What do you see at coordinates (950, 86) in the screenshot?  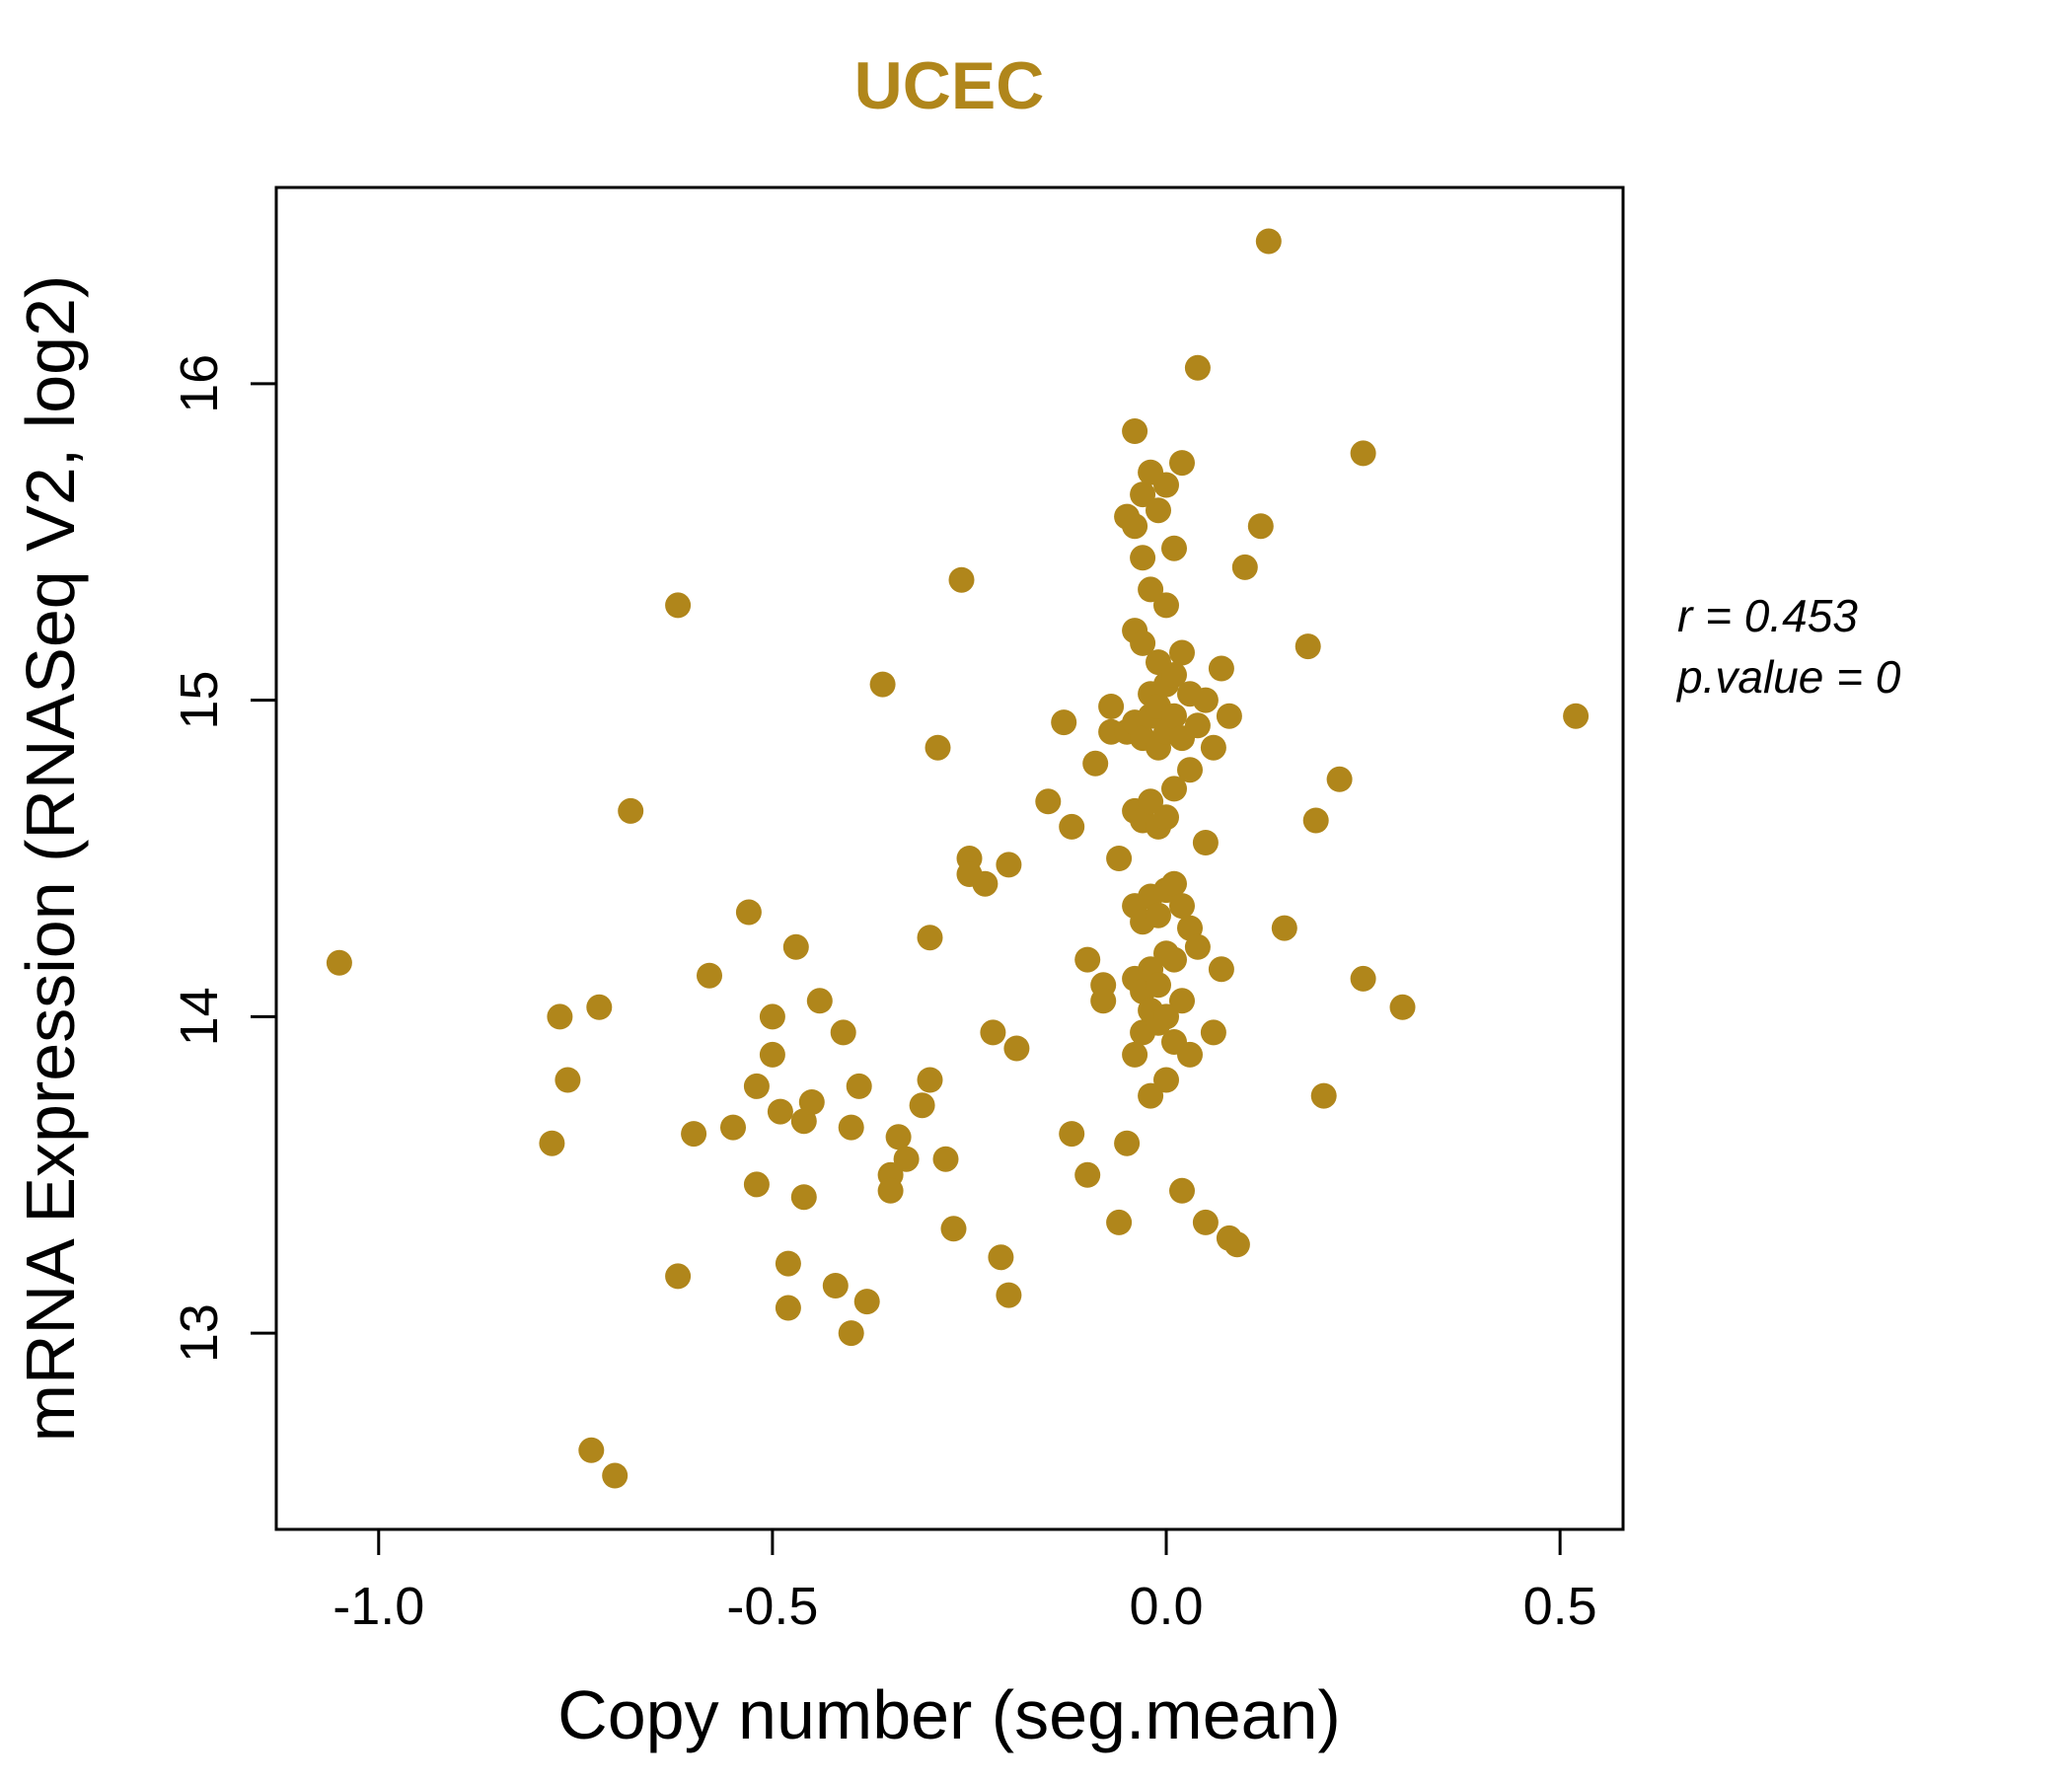 I see `chart-title: UCEC` at bounding box center [950, 86].